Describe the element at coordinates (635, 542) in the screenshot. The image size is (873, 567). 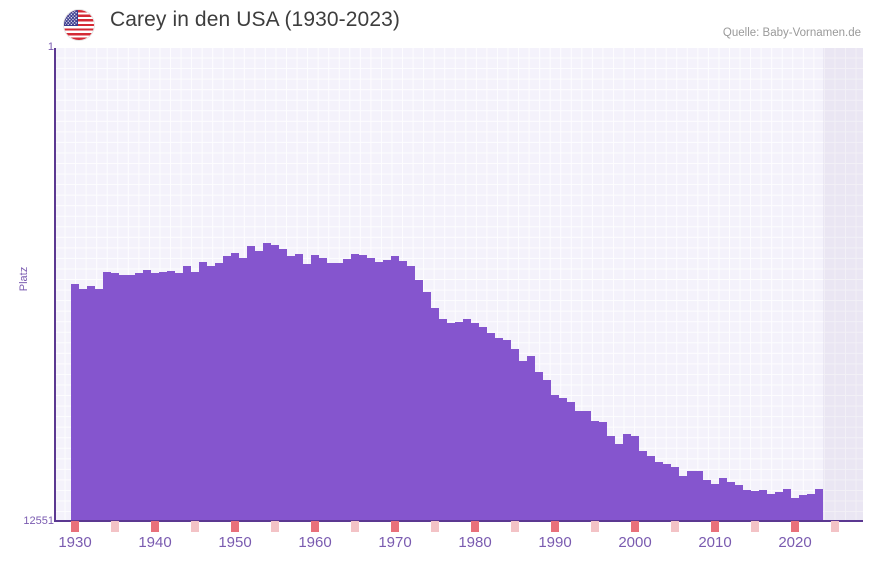
I see `x-axis-tick-label: 2000` at that location.